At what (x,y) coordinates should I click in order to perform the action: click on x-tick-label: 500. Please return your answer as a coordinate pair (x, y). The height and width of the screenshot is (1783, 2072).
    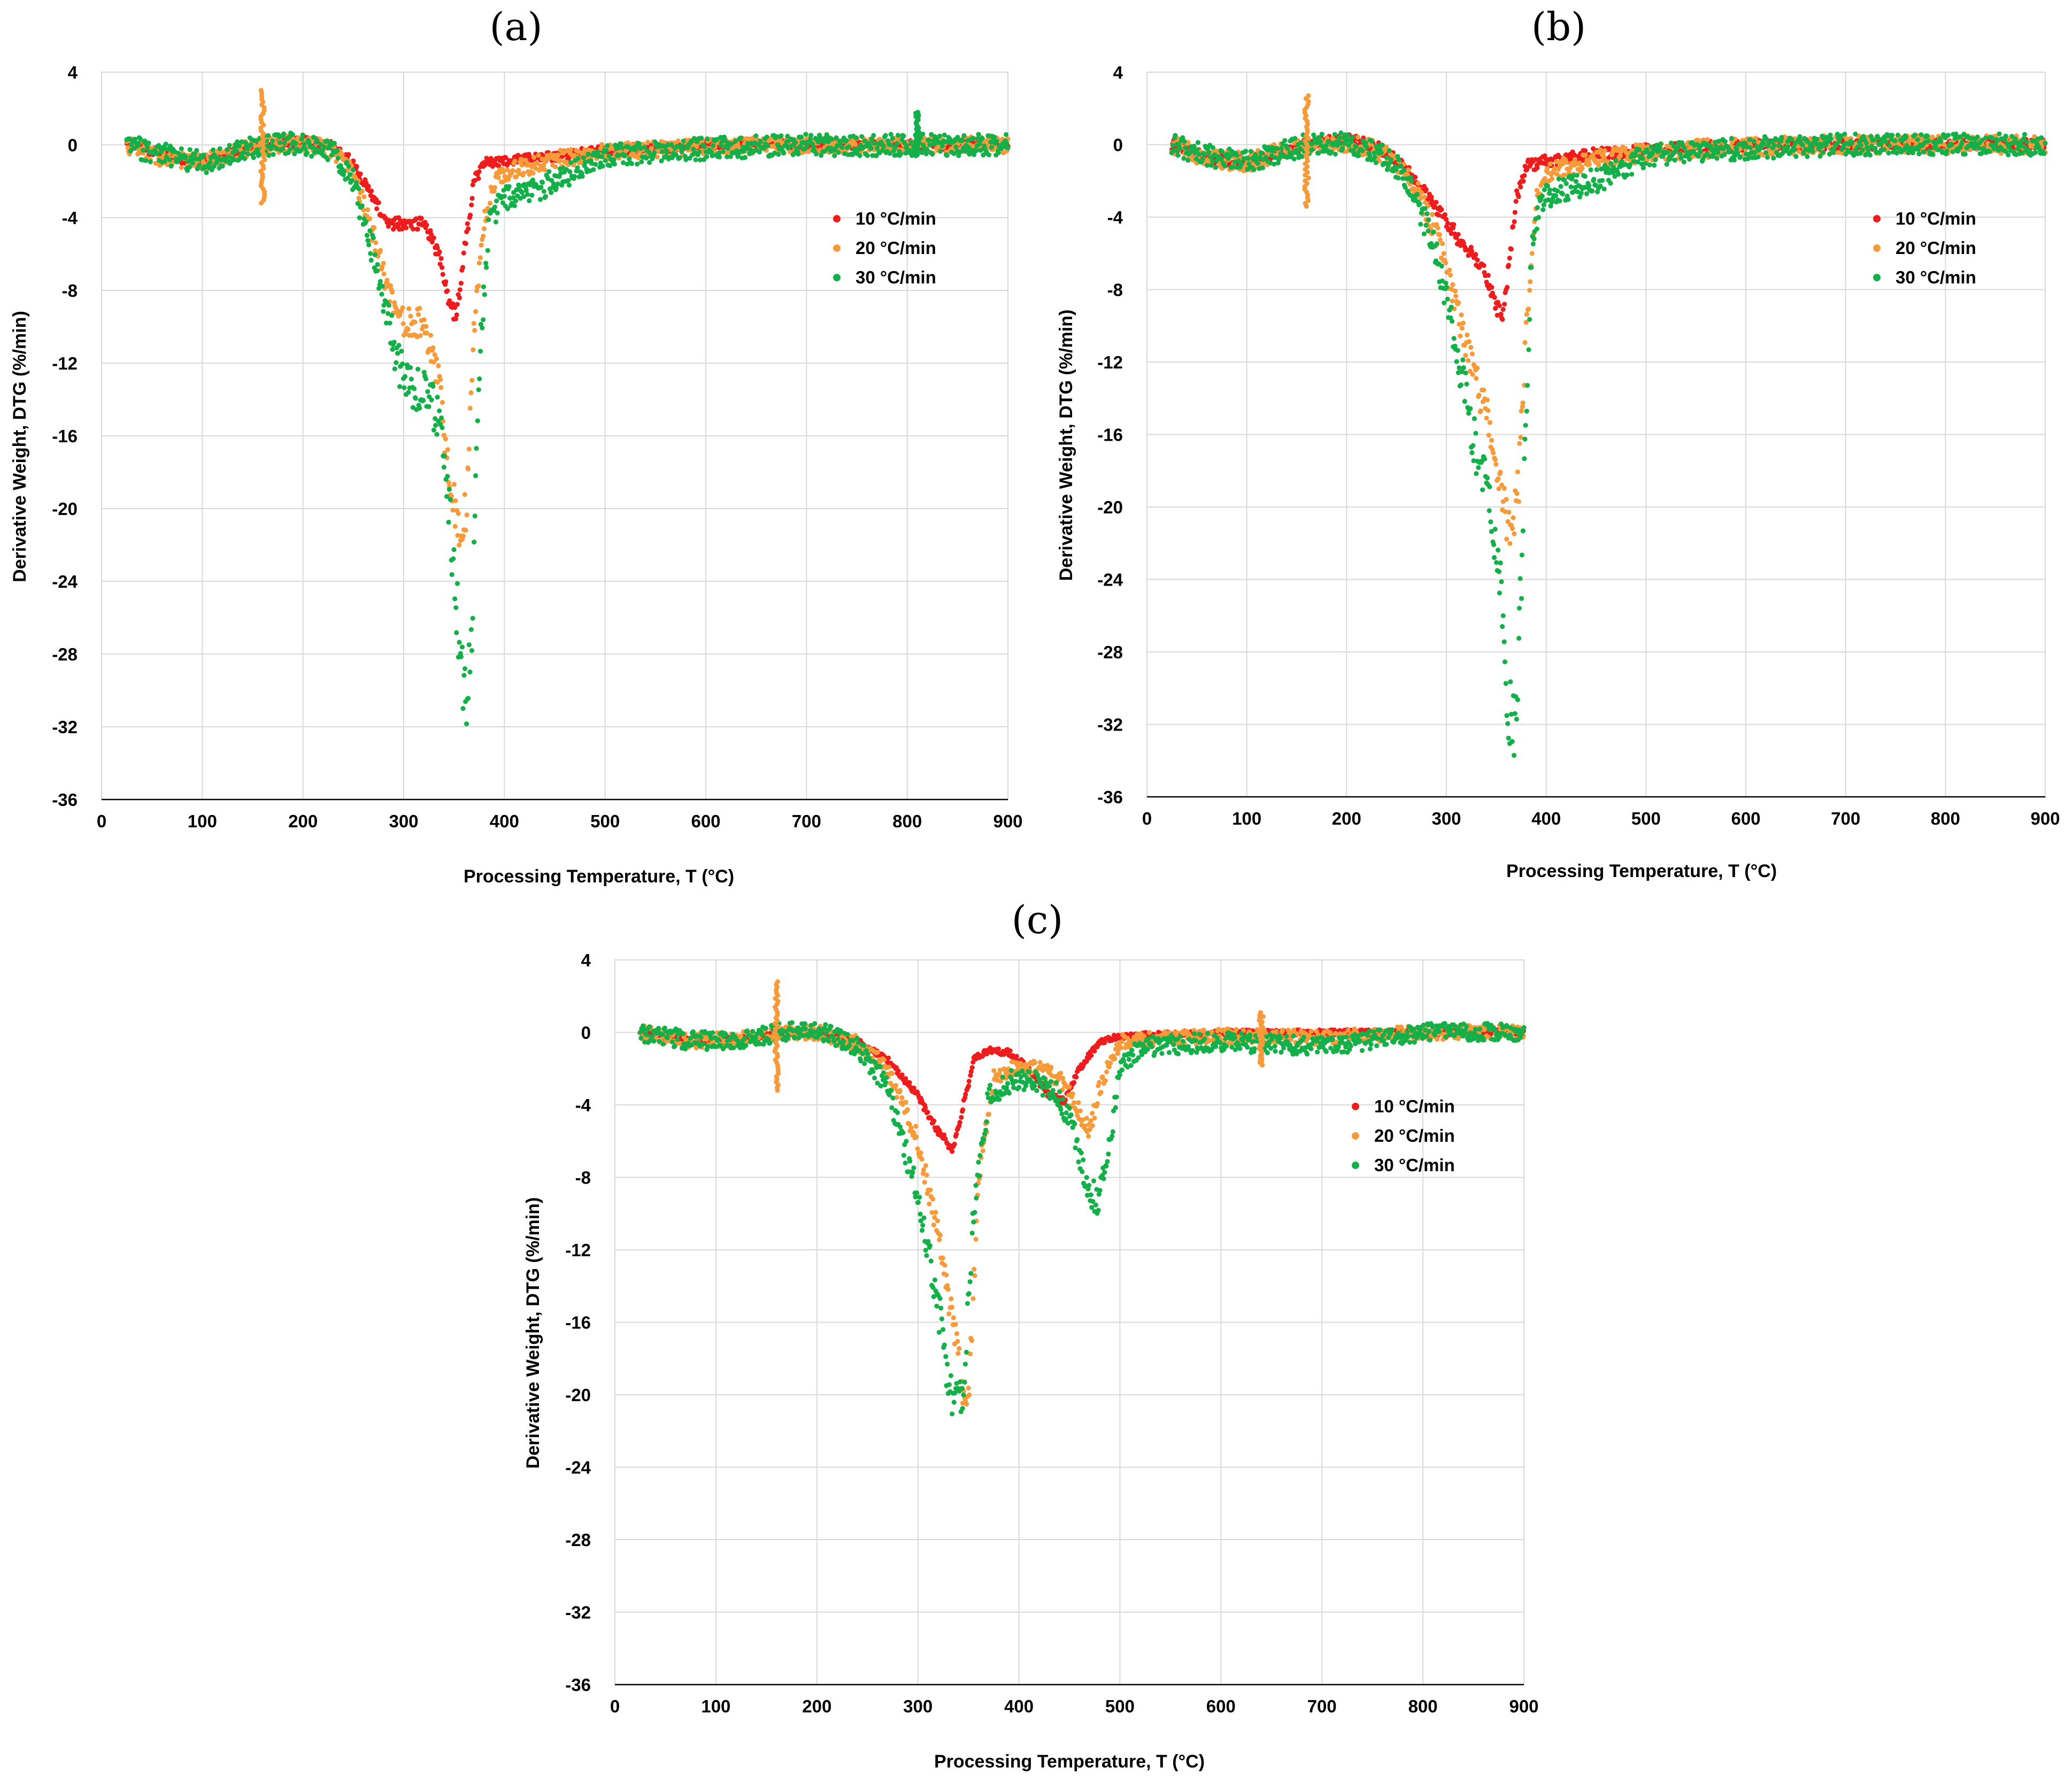
    Looking at the image, I should click on (1646, 818).